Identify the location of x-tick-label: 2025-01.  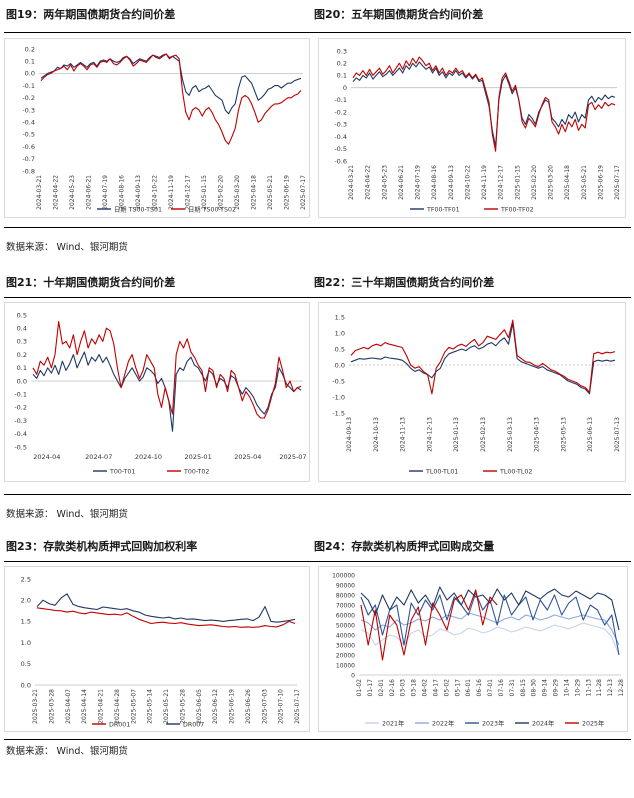
(198, 457).